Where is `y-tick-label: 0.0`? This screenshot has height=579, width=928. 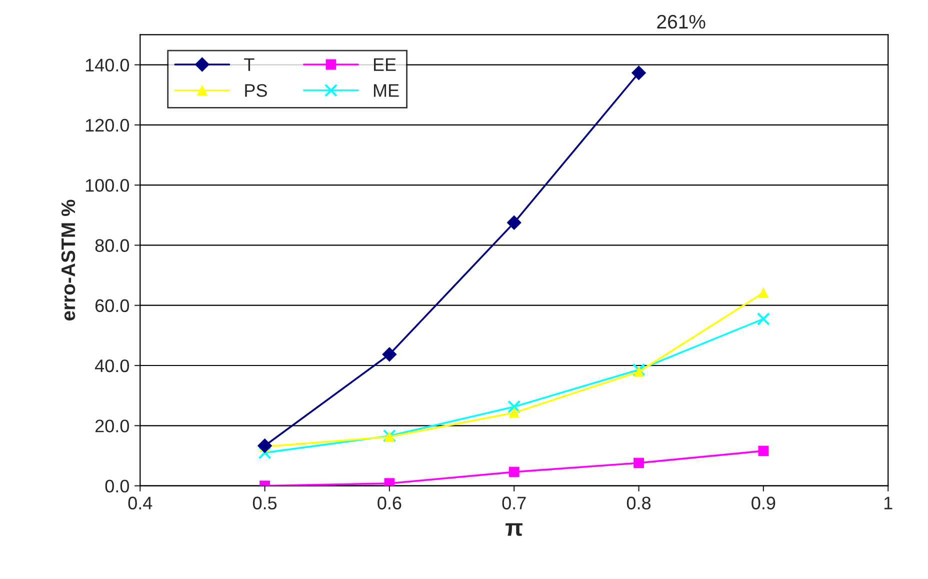
y-tick-label: 0.0 is located at coordinates (117, 486).